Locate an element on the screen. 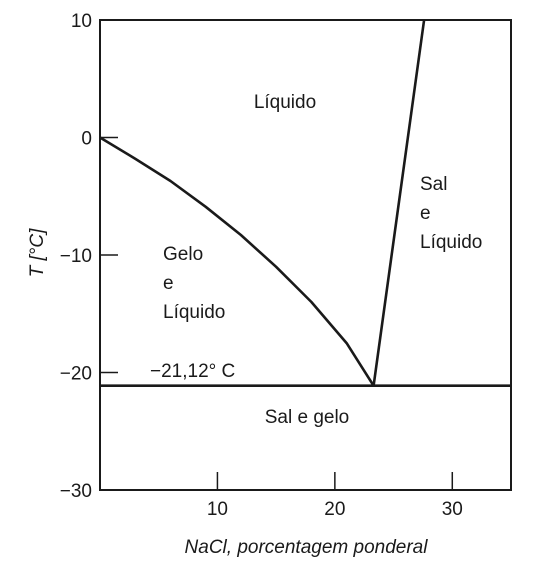  eutectic-label: −21,12° C is located at coordinates (192, 371).